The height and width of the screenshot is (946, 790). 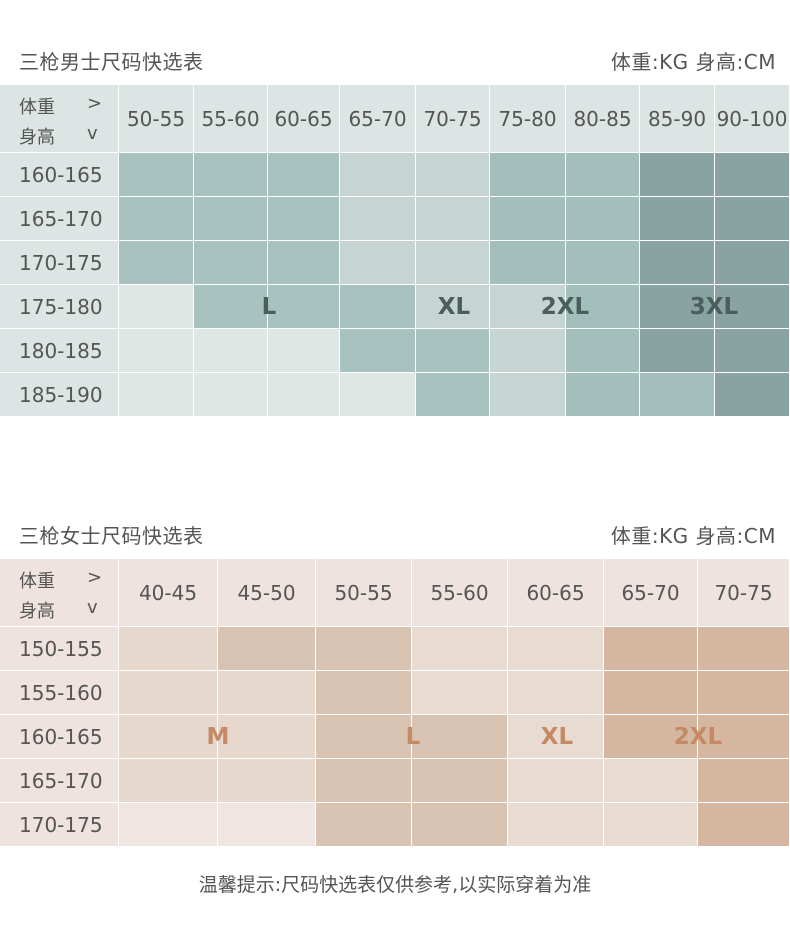 I want to click on women-weight-header: 50-55, so click(x=364, y=593).